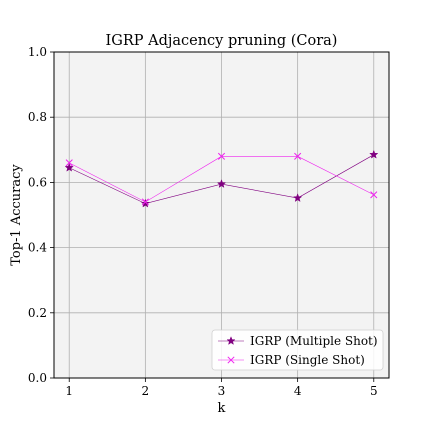 The image size is (432, 432). What do you see at coordinates (314, 341) in the screenshot?
I see `legend-label: IGRP (Multiple Shot)` at bounding box center [314, 341].